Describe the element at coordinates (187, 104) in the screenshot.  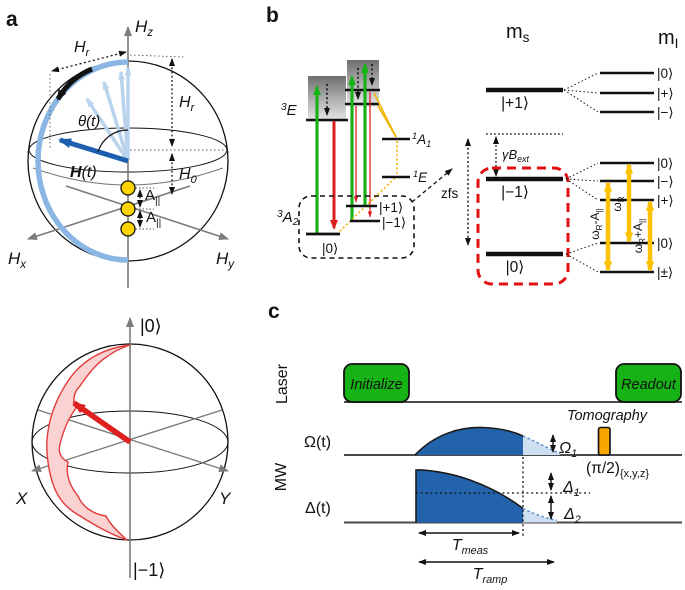
I see `hr-vertical-label: Hr` at that location.